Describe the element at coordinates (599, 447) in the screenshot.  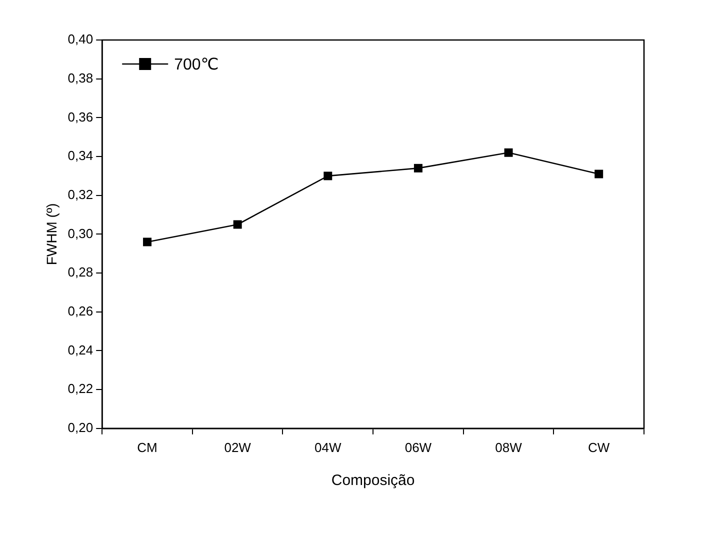
I see `x-tick-label: CW` at that location.